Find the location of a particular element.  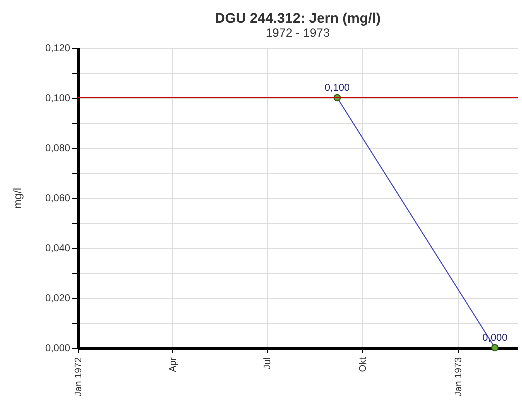

chart-title: DGU 244.312: Jern (mg/l) is located at coordinates (298, 18).